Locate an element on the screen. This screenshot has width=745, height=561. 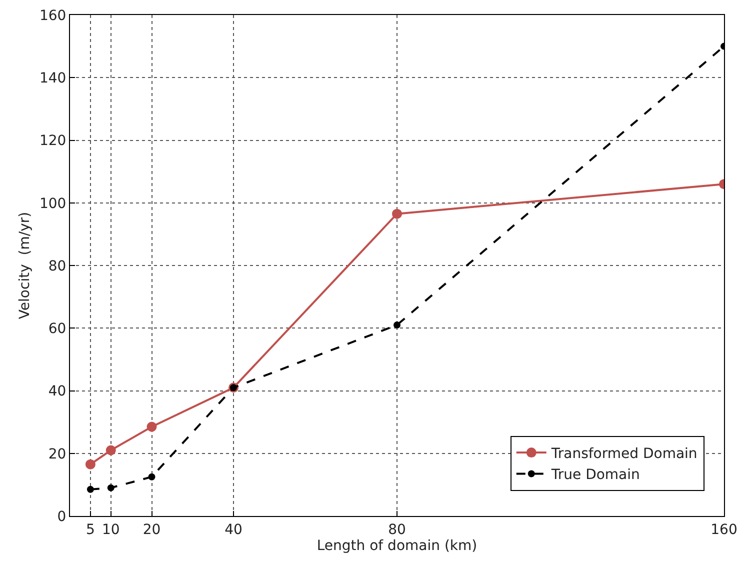
y-tick-label: 40 is located at coordinates (57, 392).